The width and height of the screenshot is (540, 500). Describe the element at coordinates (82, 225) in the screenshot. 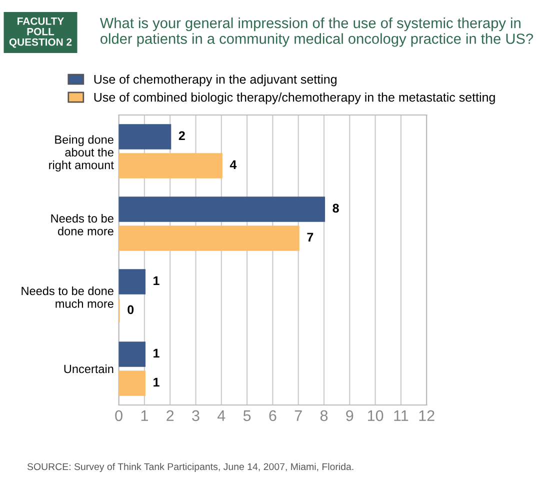

I see `y-tick-label: Needs to be done more` at that location.